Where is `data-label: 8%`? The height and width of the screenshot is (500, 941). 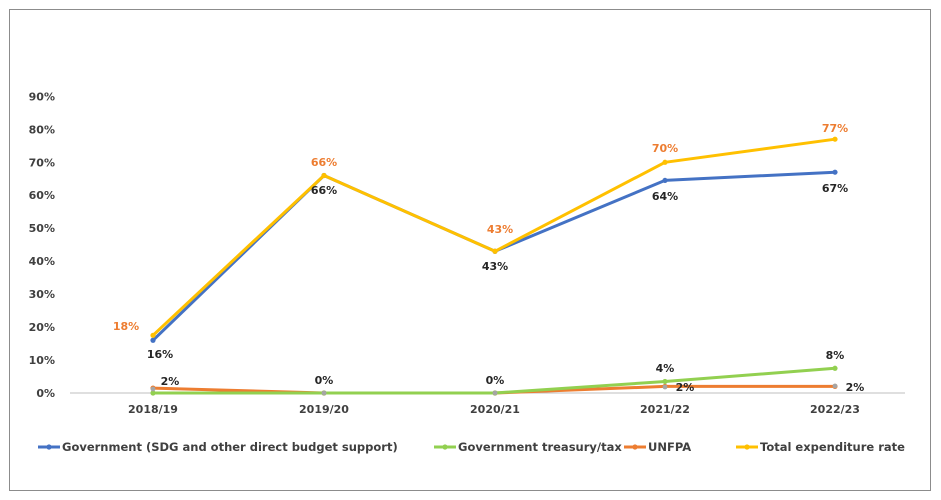 data-label: 8% is located at coordinates (835, 355).